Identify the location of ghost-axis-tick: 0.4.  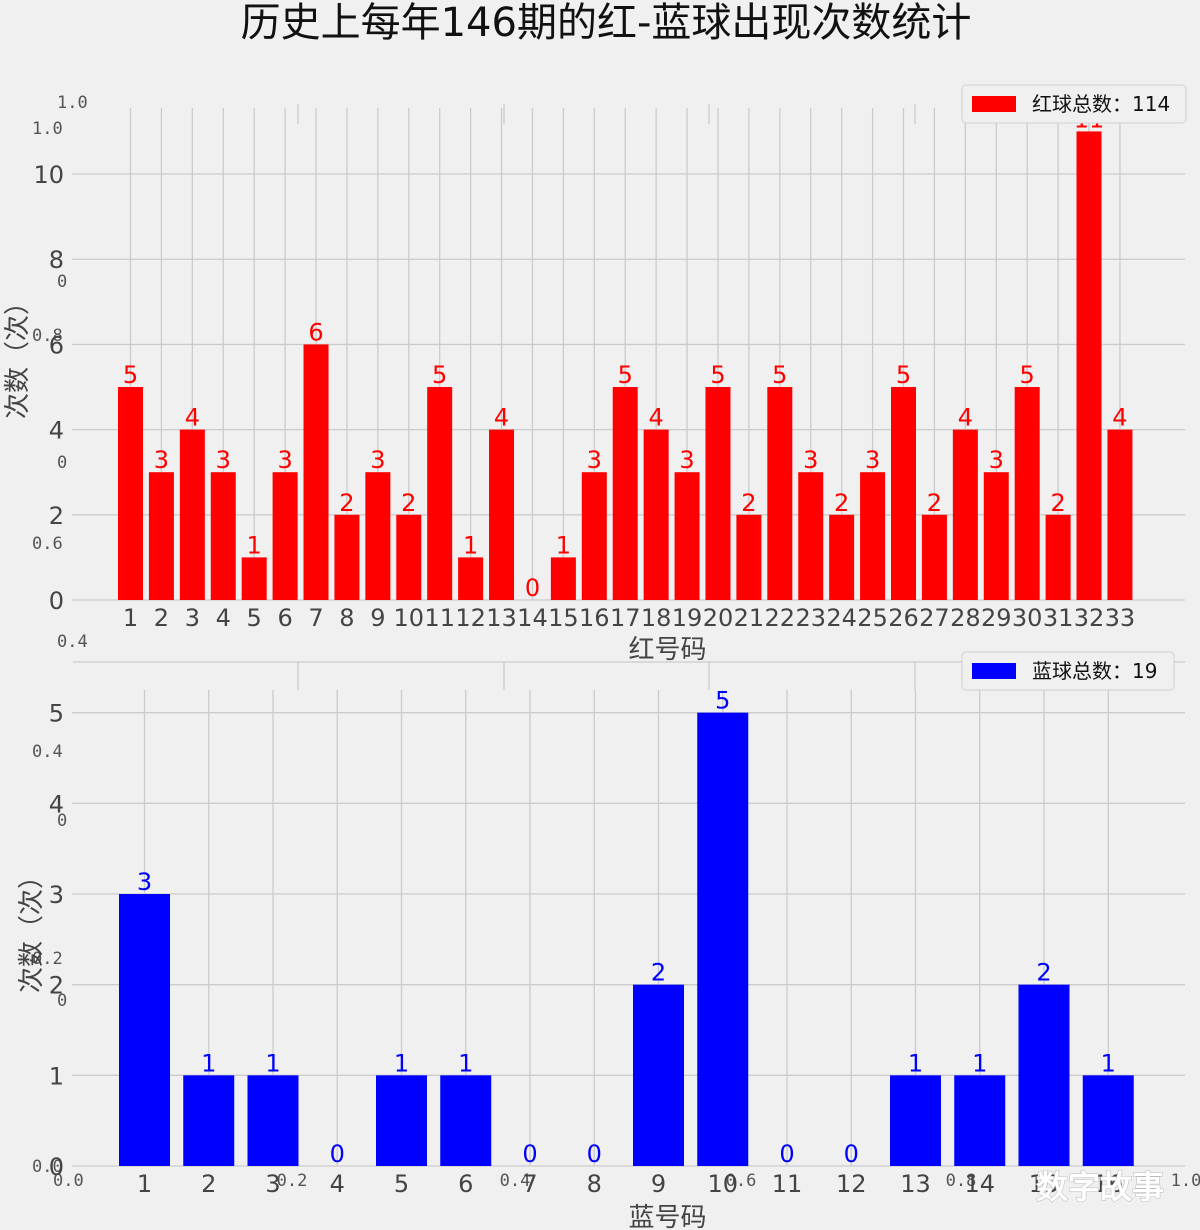
(72, 642).